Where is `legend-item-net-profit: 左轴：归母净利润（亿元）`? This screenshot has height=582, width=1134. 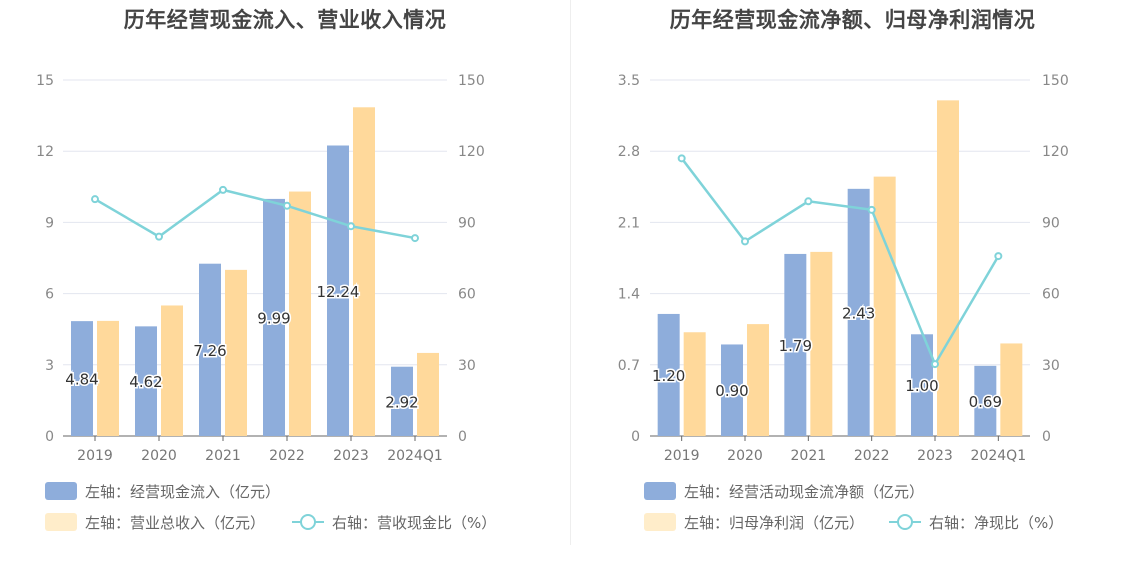
legend-item-net-profit: 左轴：归母净利润（亿元） is located at coordinates (754, 522).